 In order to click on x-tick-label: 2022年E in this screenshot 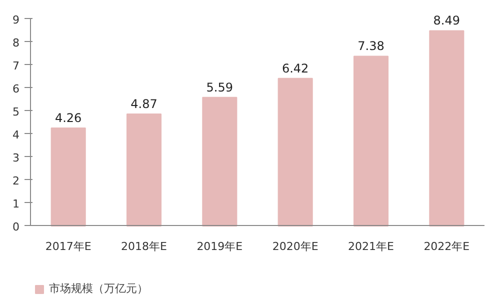, I will do `click(447, 246)`.